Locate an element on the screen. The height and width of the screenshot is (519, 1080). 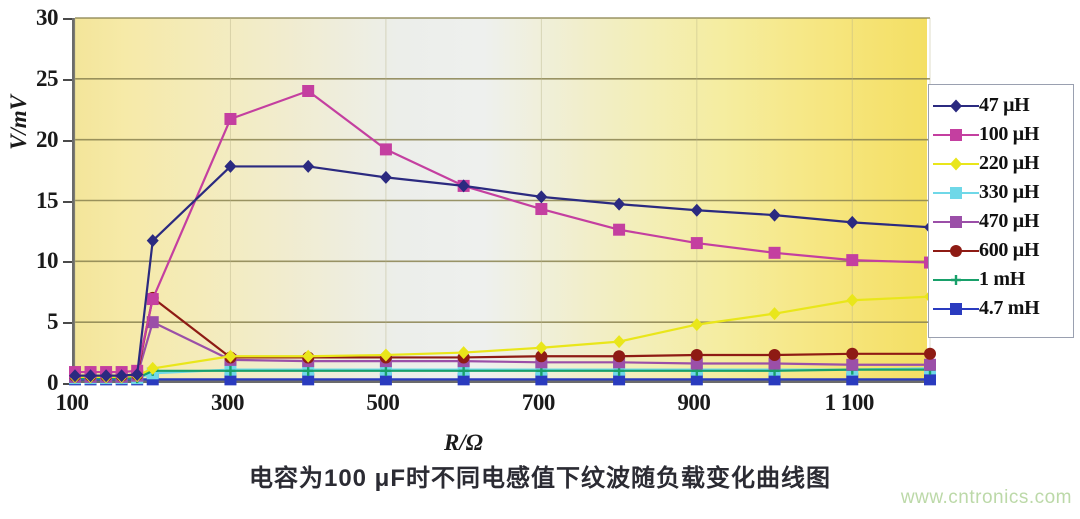
x-axis-tick-labels: 100 300 500 700 900 1 100 is located at coordinates (540, 408).